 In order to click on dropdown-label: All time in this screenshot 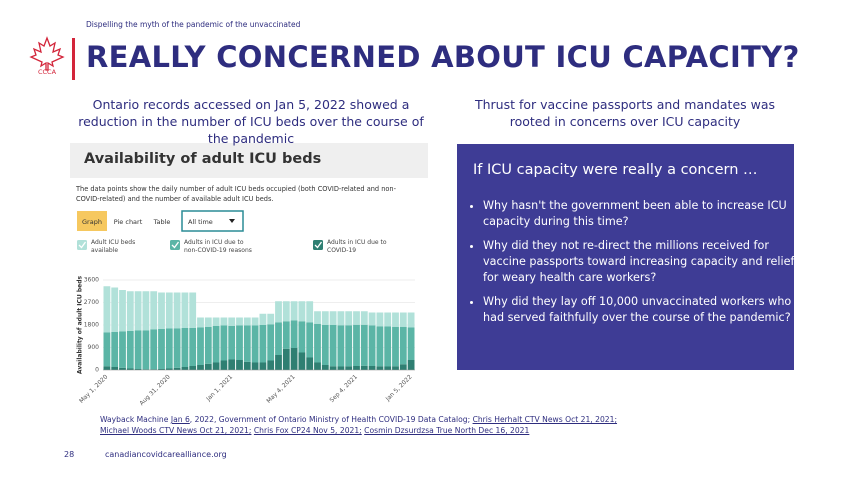, I will do `click(200, 222)`.